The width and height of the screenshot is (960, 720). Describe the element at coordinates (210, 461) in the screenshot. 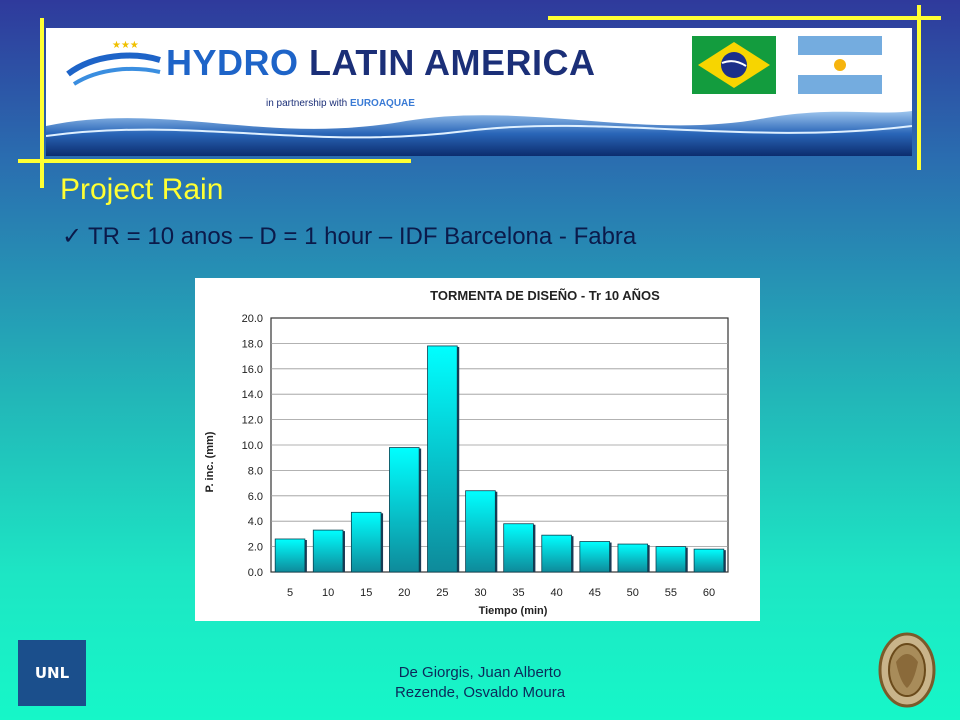

I see `y-axis-label: P. inc. (mm)` at that location.